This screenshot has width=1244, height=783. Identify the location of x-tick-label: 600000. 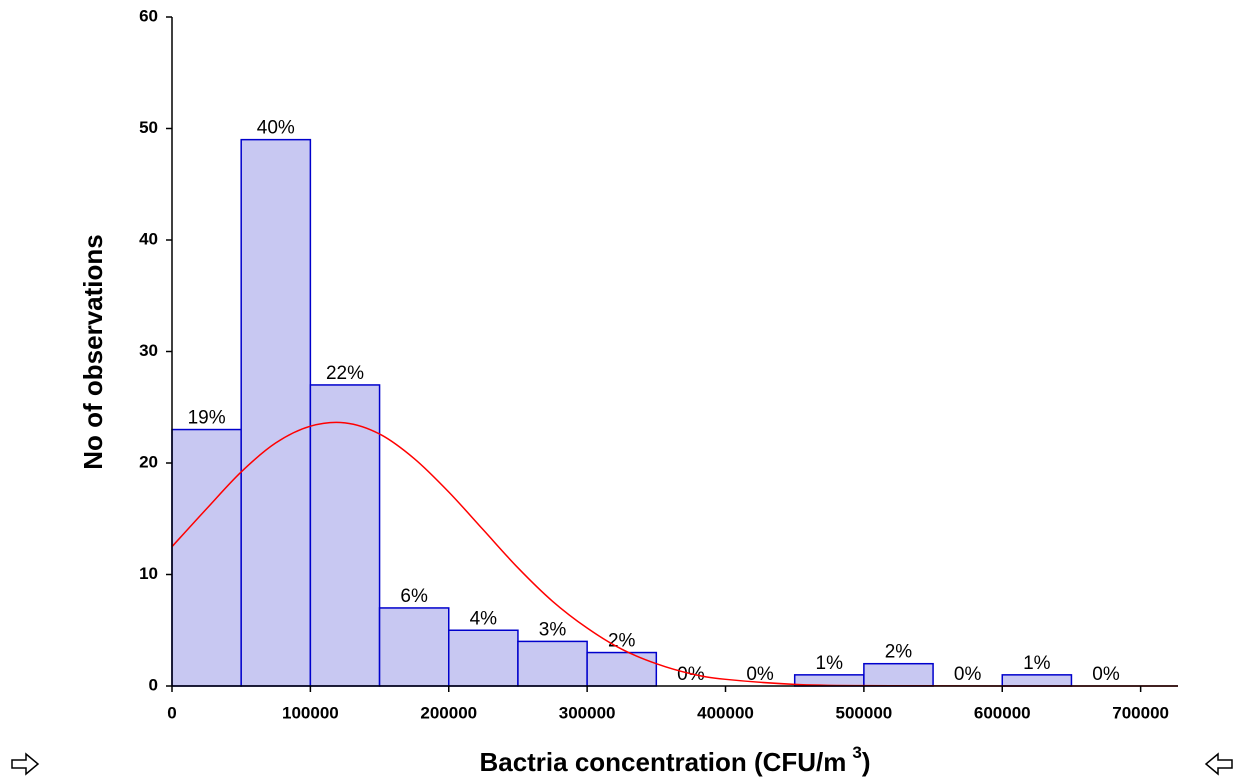
(1002, 712).